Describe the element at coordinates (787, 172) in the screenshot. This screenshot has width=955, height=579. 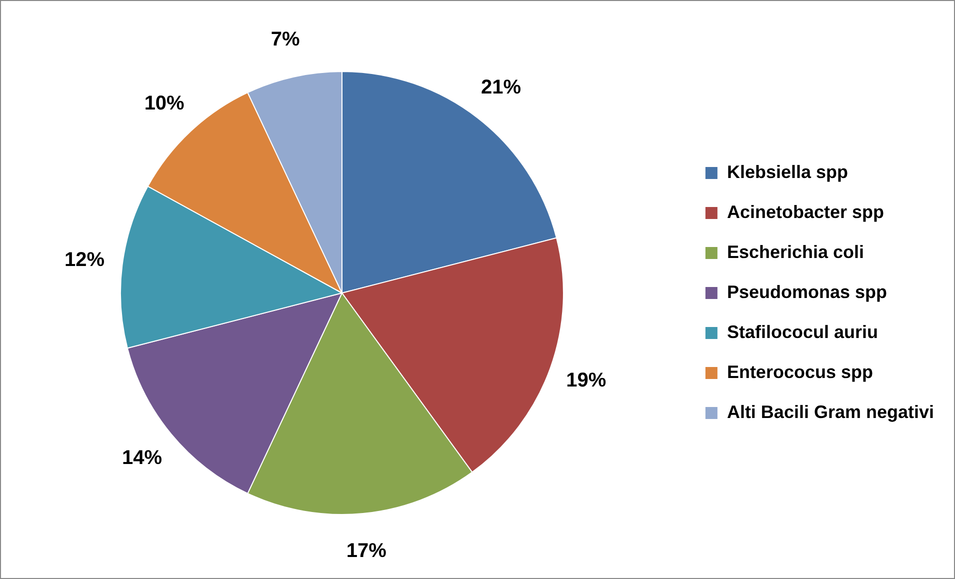
I see `legend-label: Klebsiella spp` at that location.